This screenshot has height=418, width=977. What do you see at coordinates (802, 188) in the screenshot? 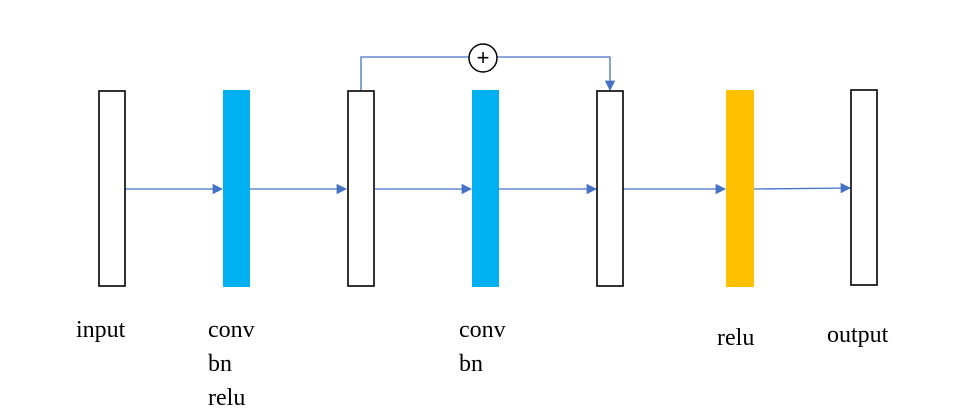
I see `arrow-relu-to-output` at bounding box center [802, 188].